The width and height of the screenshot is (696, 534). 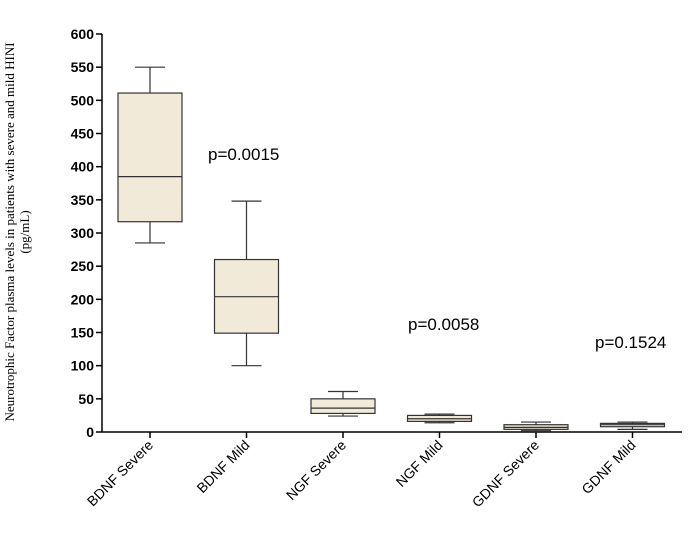 What do you see at coordinates (632, 425) in the screenshot?
I see `box-gdnf-mild` at bounding box center [632, 425].